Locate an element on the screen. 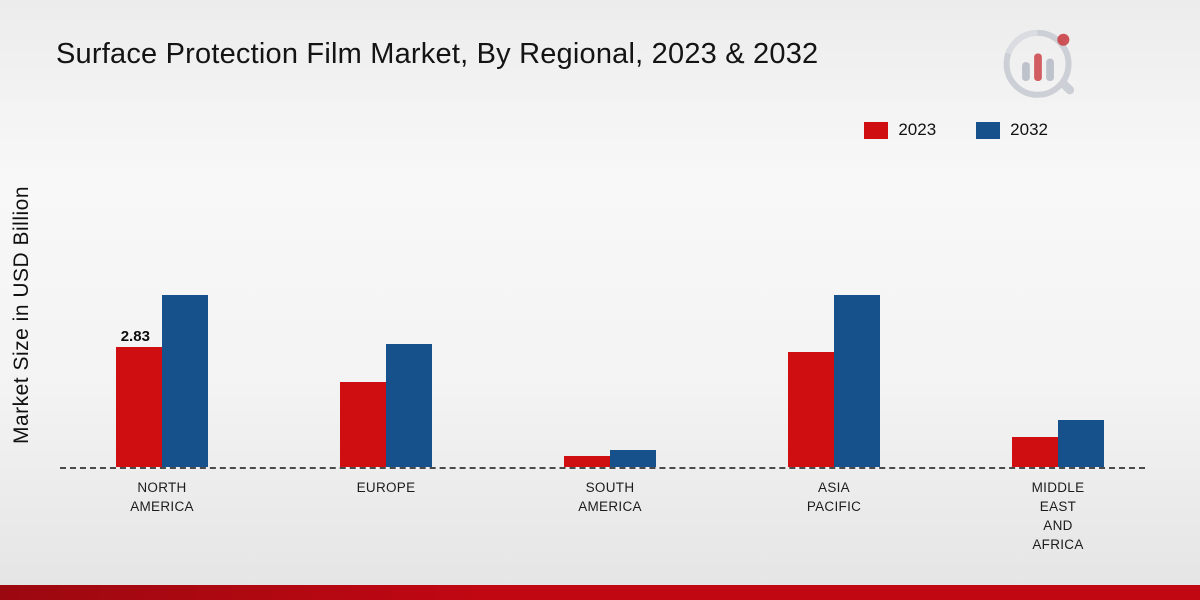 The height and width of the screenshot is (600, 1200). legend: 2023 2032 is located at coordinates (956, 130).